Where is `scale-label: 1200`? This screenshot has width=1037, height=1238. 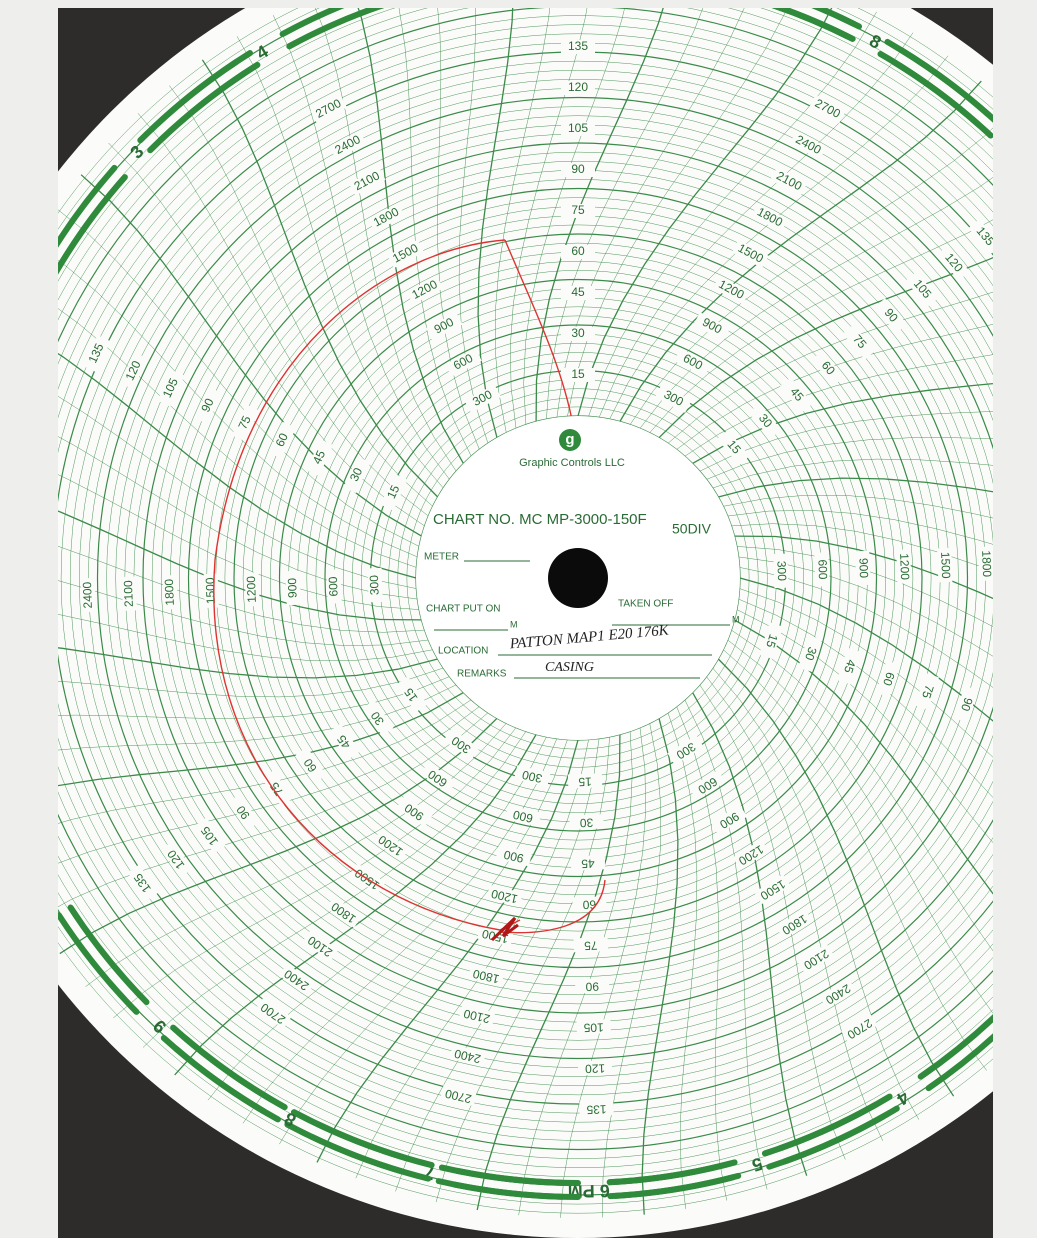
scale-label: 1200 is located at coordinates (251, 589).